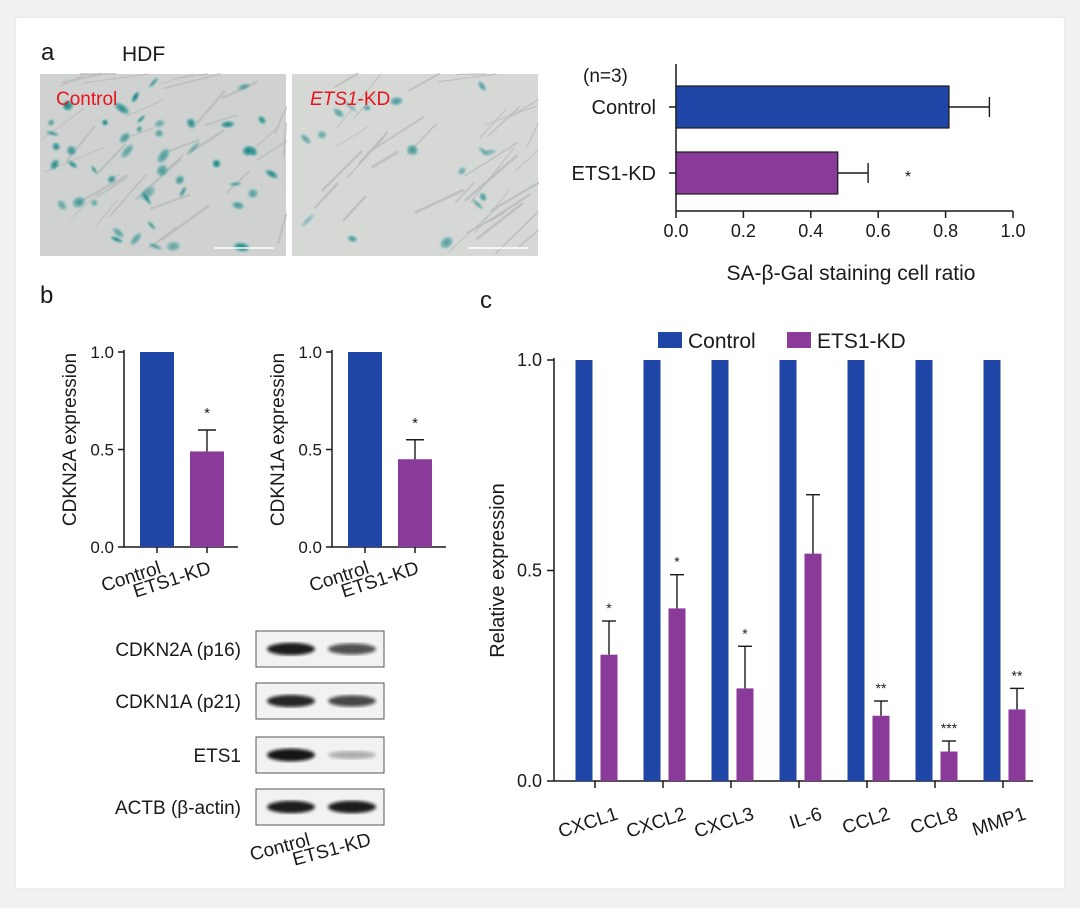 This screenshot has height=908, width=1080. I want to click on x-tick-label: CXCL3, so click(724, 823).